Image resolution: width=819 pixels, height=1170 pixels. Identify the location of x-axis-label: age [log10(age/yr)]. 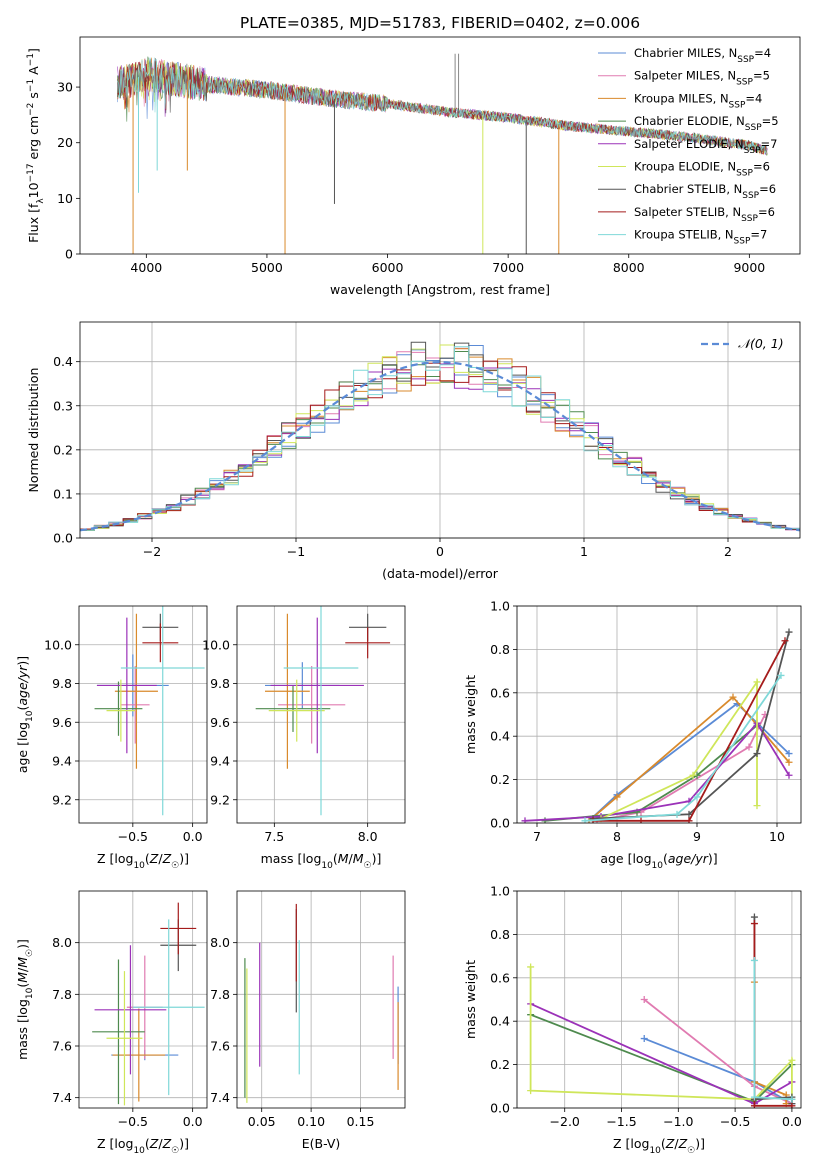
(658, 861).